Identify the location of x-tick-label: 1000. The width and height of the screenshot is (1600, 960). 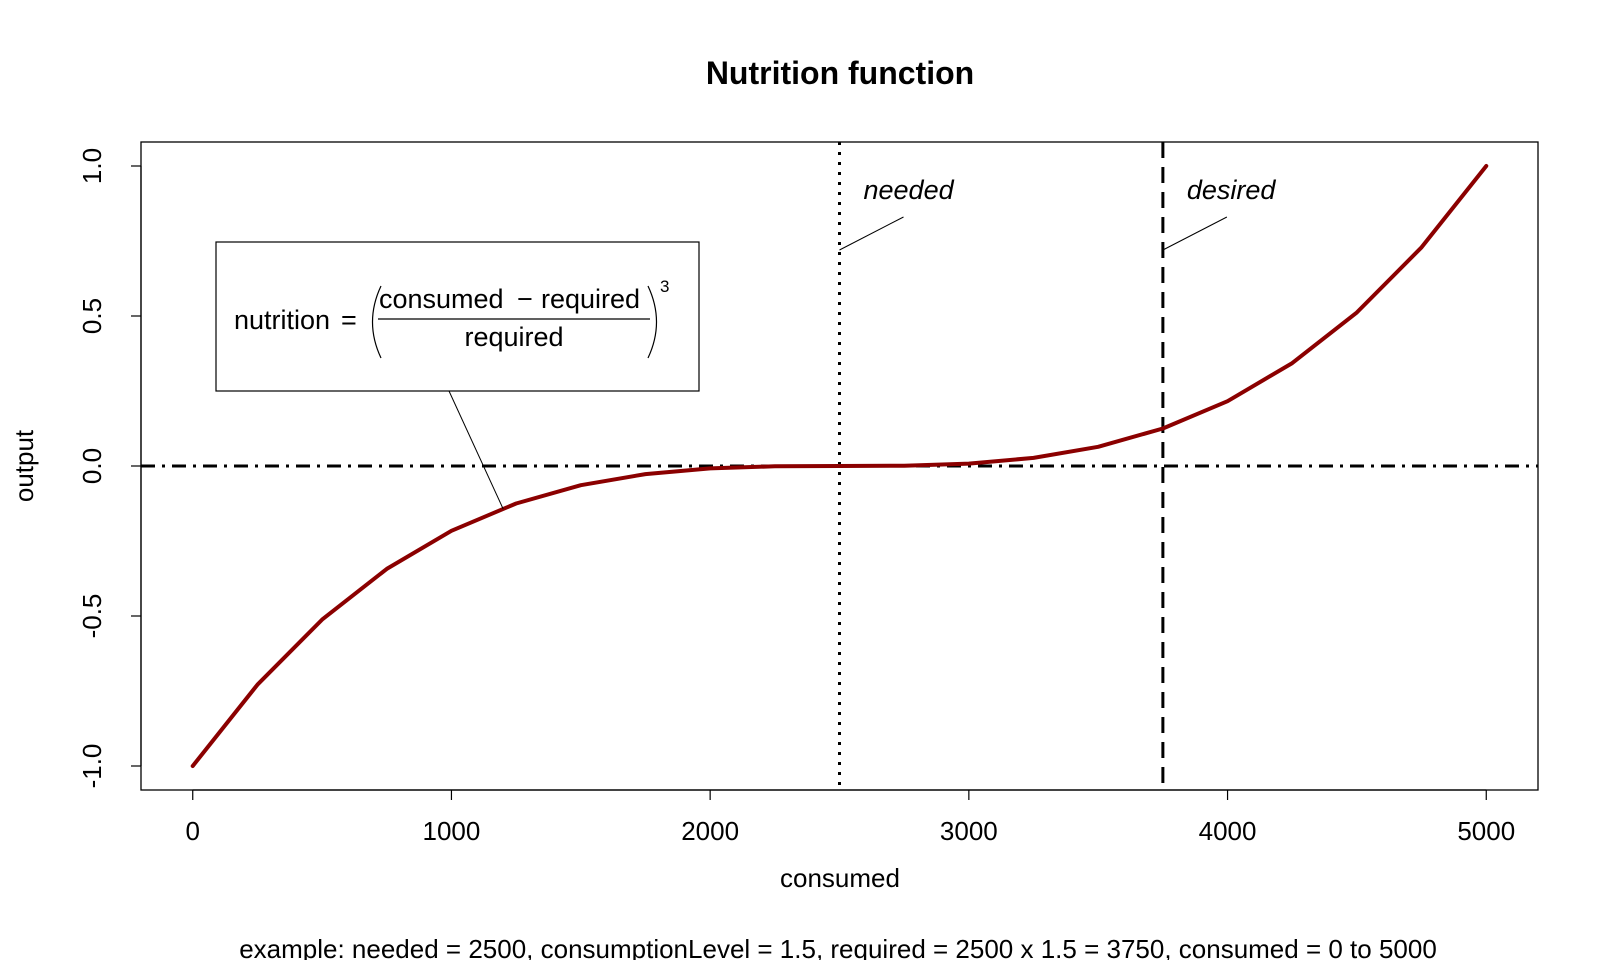
(452, 831).